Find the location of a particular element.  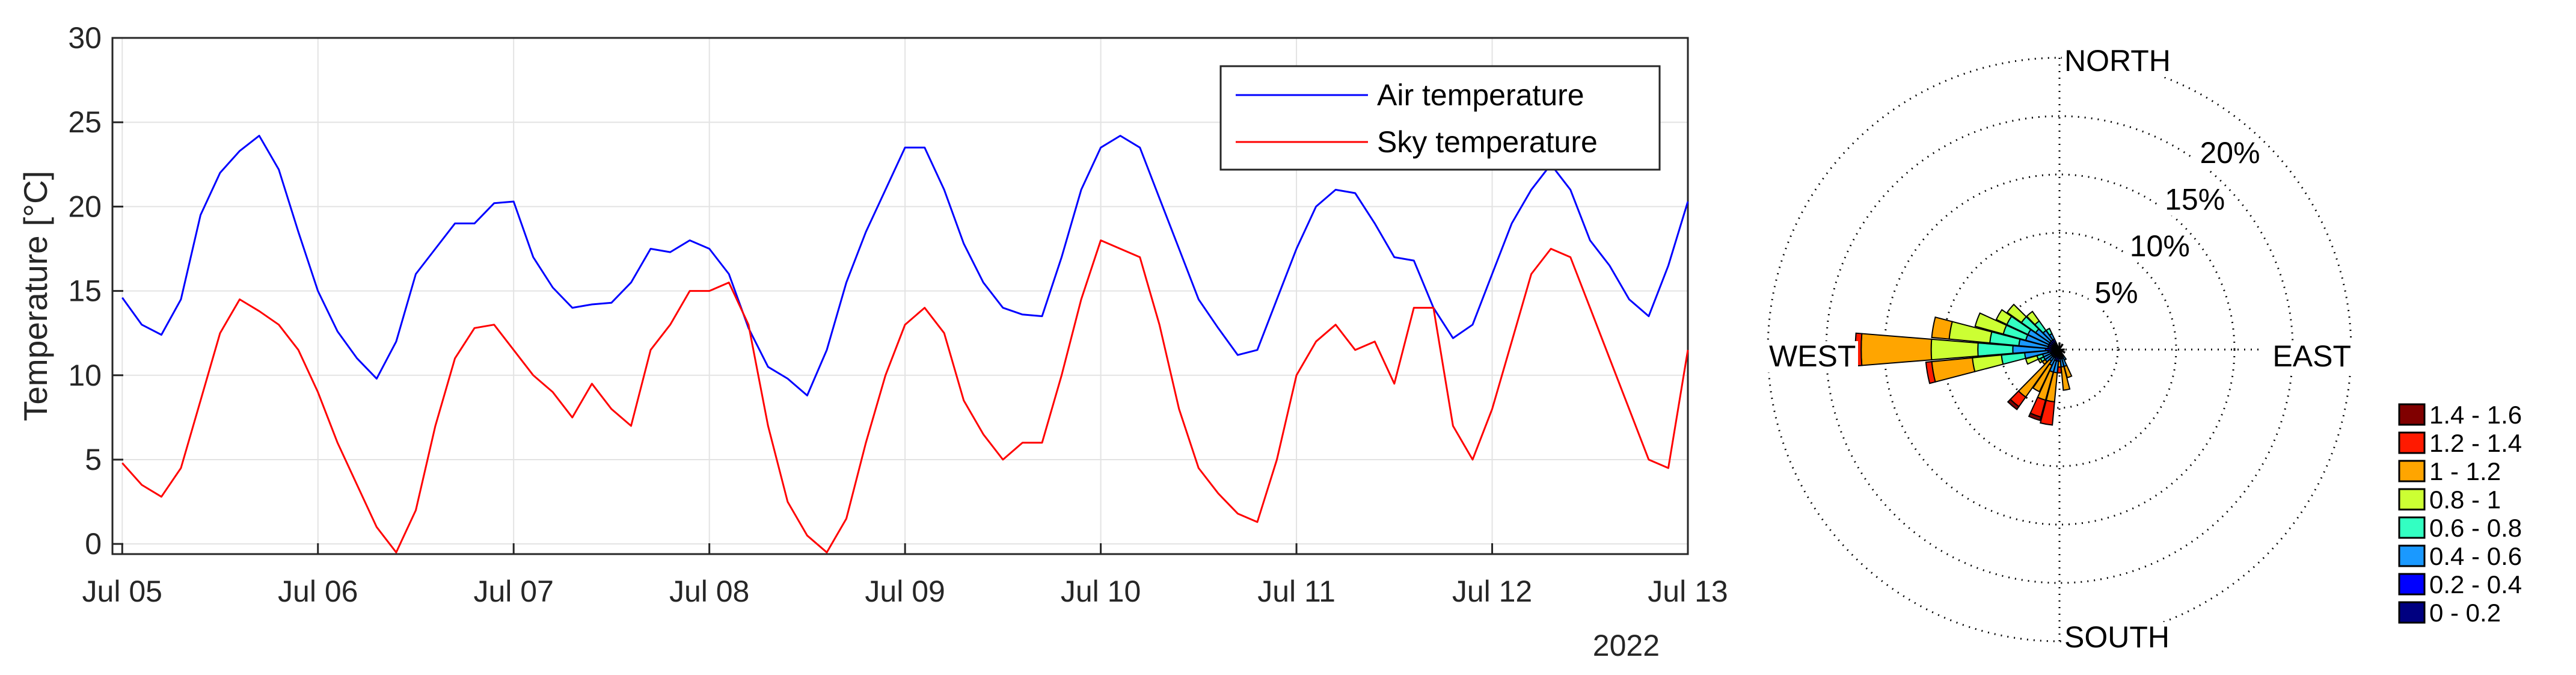

y-tick-label: 5 is located at coordinates (93, 459).